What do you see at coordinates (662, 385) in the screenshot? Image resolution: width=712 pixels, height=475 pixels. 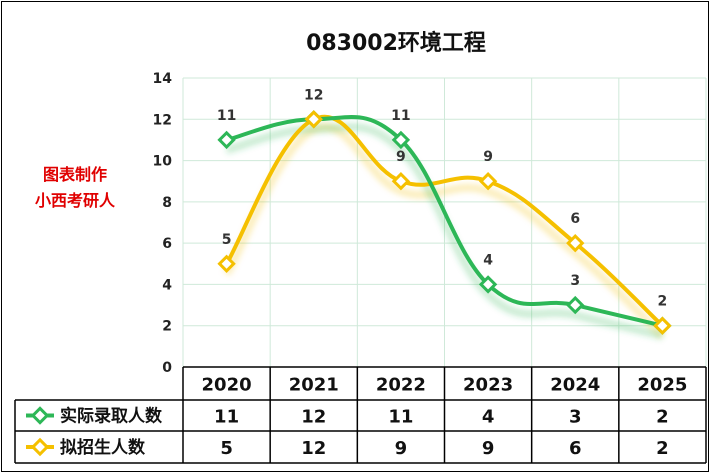 I see `x-tick-label: 2025` at bounding box center [662, 385].